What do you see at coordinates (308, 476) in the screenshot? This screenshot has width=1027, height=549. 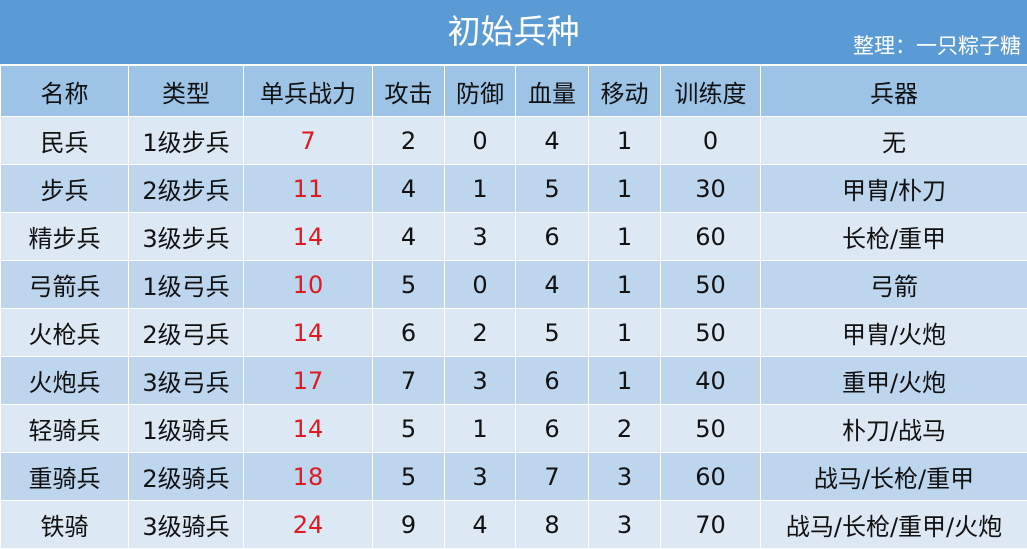 I see `table-cell: 18` at bounding box center [308, 476].